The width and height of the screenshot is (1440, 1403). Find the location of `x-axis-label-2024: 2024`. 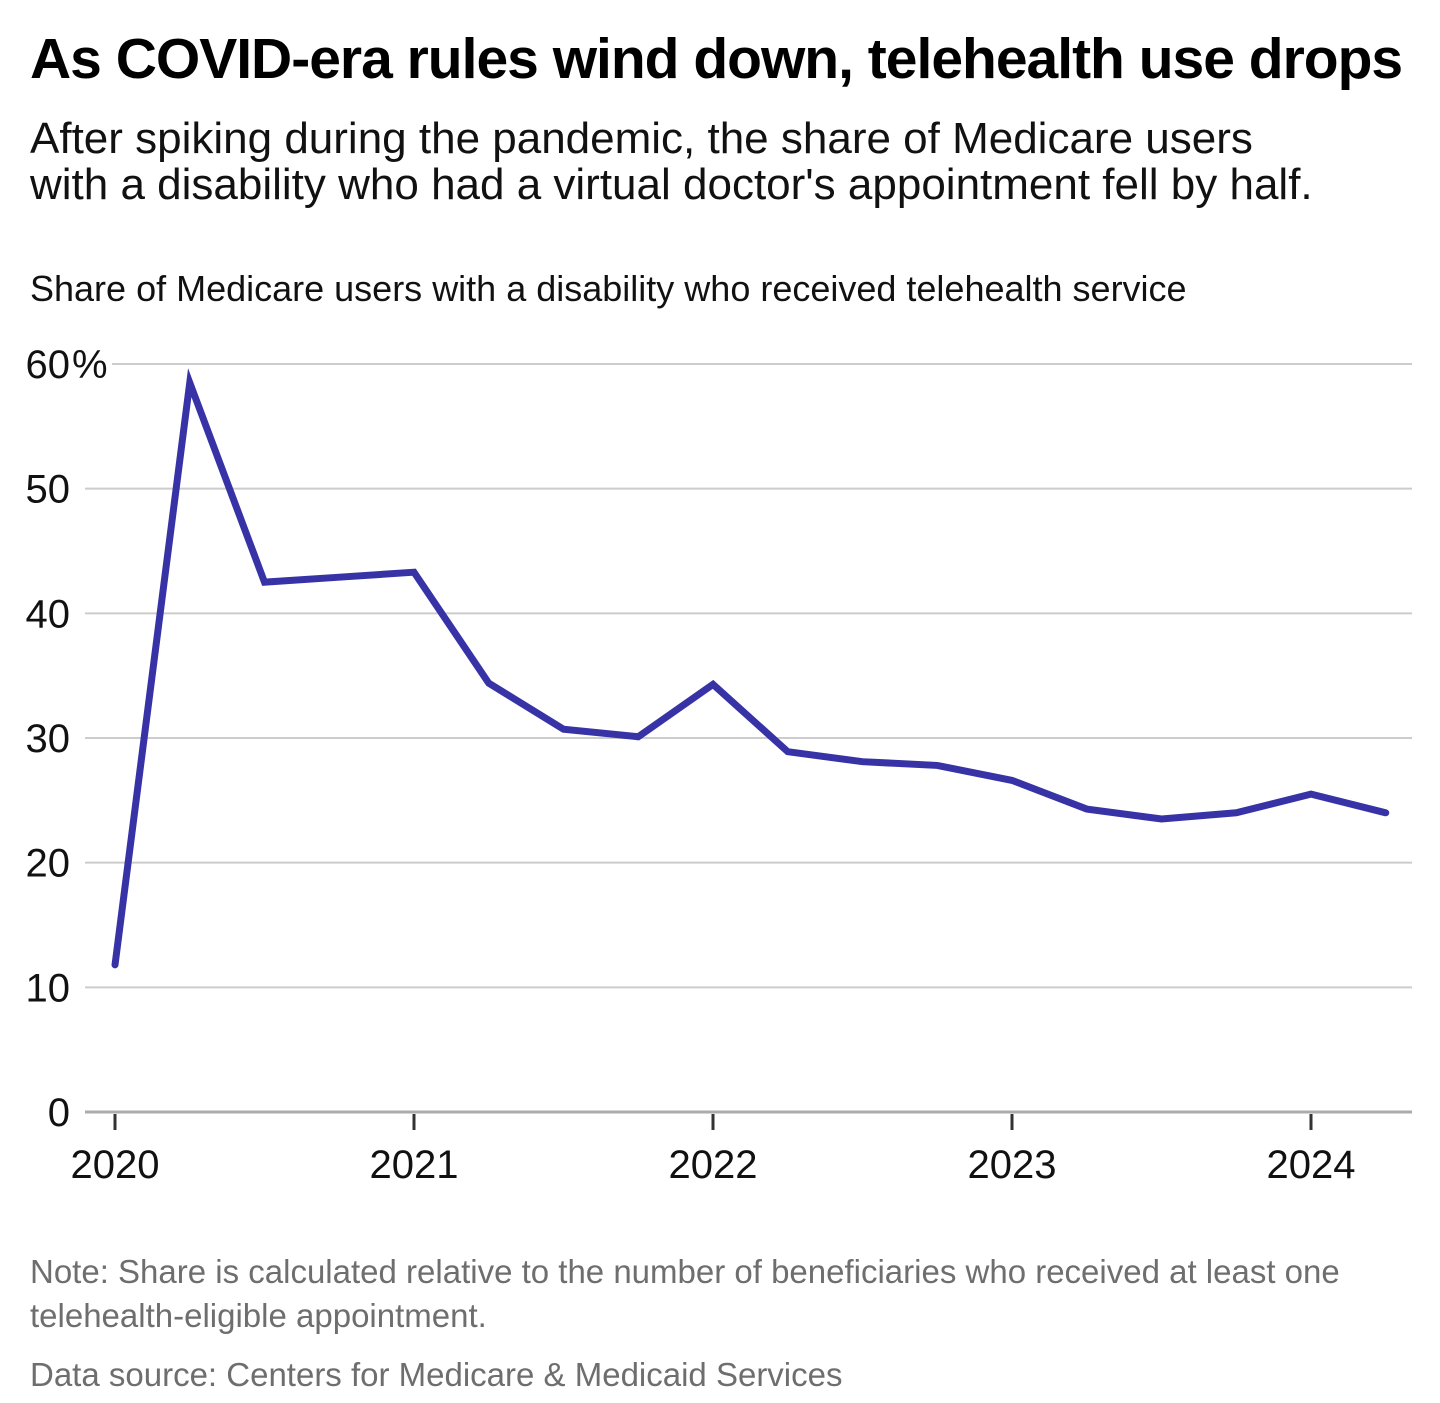

x-axis-label-2024: 2024 is located at coordinates (1311, 1165).